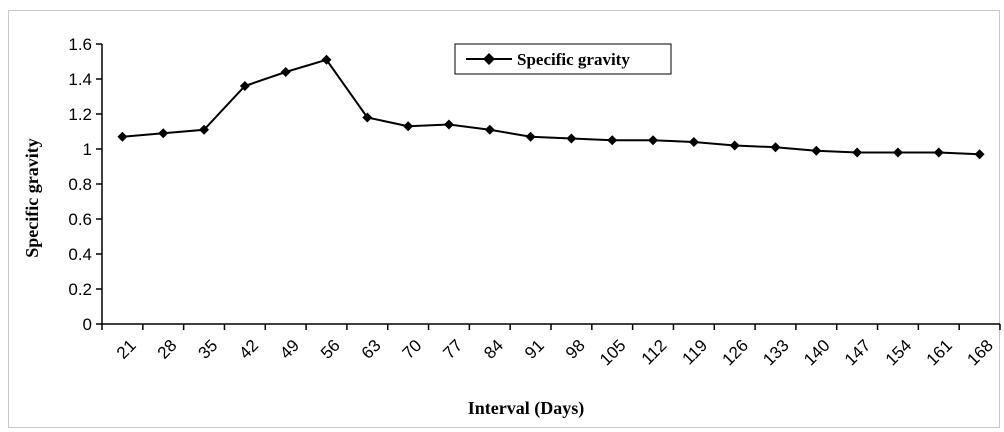 This screenshot has width=1004, height=432. What do you see at coordinates (575, 349) in the screenshot?
I see `x-tick-label: 98` at bounding box center [575, 349].